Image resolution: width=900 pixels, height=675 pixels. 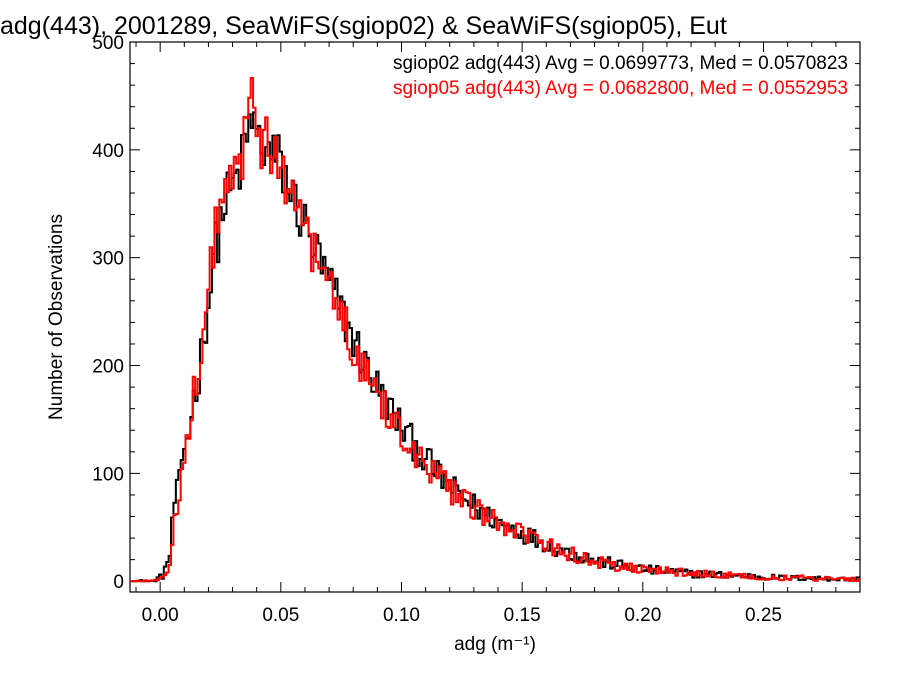 What do you see at coordinates (160, 615) in the screenshot?
I see `x-tick-label: 0.00` at bounding box center [160, 615].